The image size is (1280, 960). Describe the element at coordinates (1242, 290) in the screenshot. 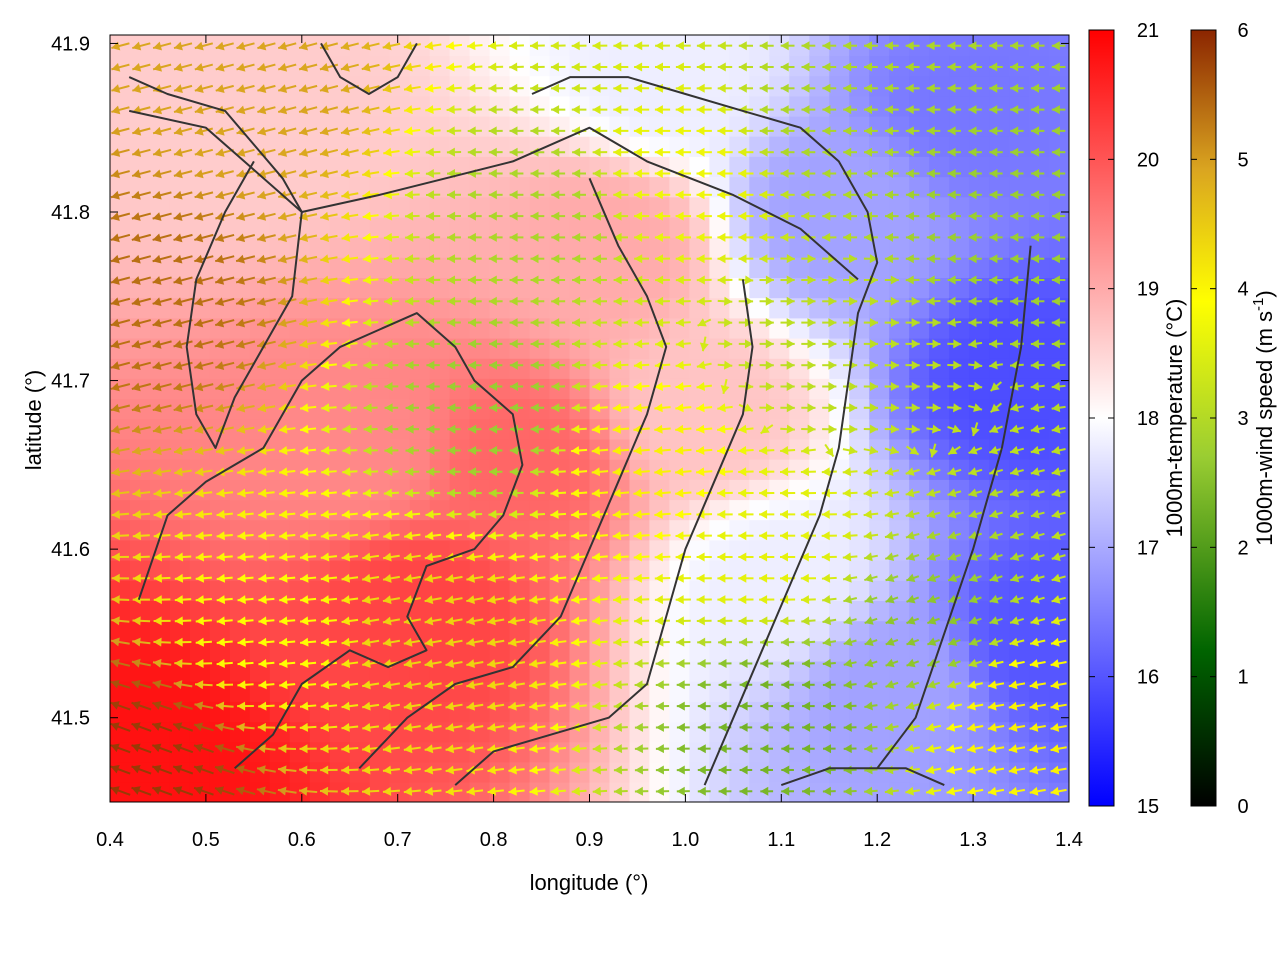

I see `colorbar-tick-label: 4` at that location.